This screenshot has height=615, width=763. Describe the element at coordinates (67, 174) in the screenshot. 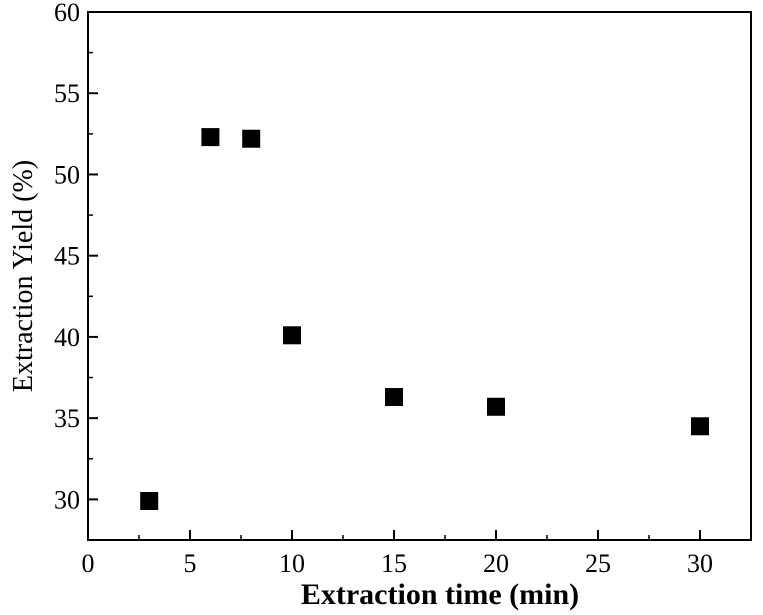

I see `y-tick-label: 50` at that location.